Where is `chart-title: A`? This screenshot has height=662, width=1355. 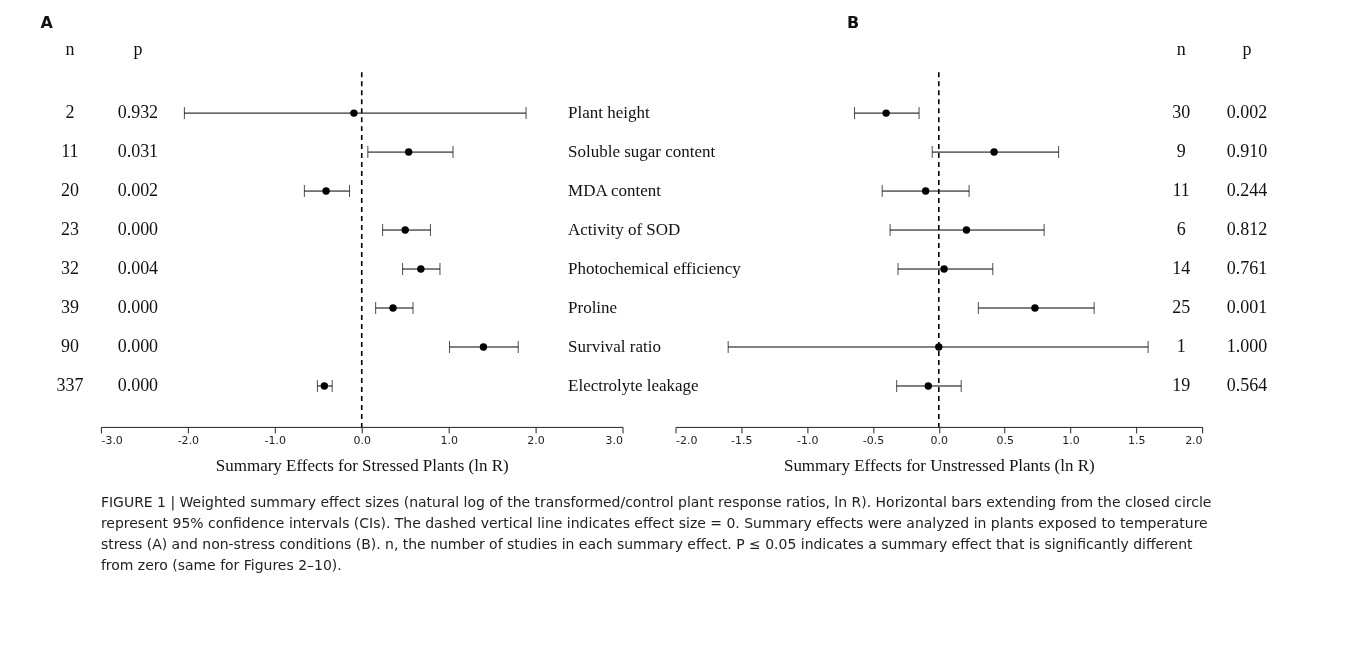 chart-title: A is located at coordinates (47, 23).